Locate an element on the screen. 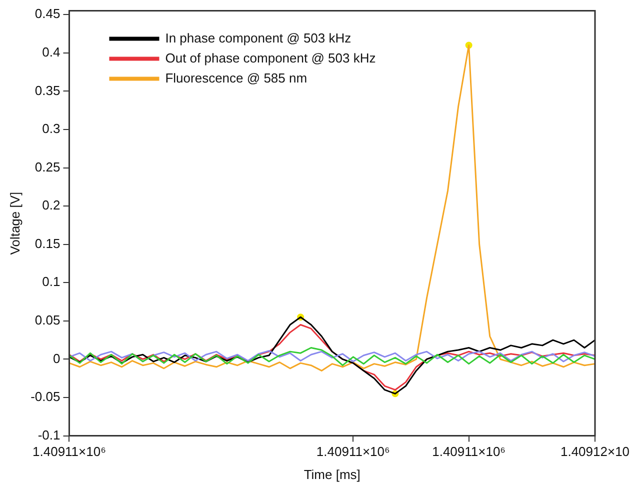  legend-label: In phase component @ 503 kHz is located at coordinates (258, 38).